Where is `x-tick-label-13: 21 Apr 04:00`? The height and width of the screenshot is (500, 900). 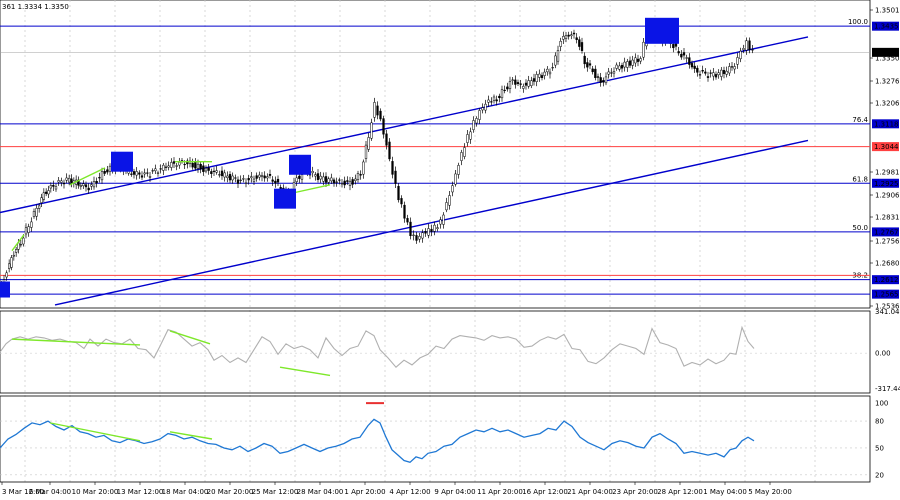
x-tick-label-13: 21 Apr 04:00 is located at coordinates (590, 492).